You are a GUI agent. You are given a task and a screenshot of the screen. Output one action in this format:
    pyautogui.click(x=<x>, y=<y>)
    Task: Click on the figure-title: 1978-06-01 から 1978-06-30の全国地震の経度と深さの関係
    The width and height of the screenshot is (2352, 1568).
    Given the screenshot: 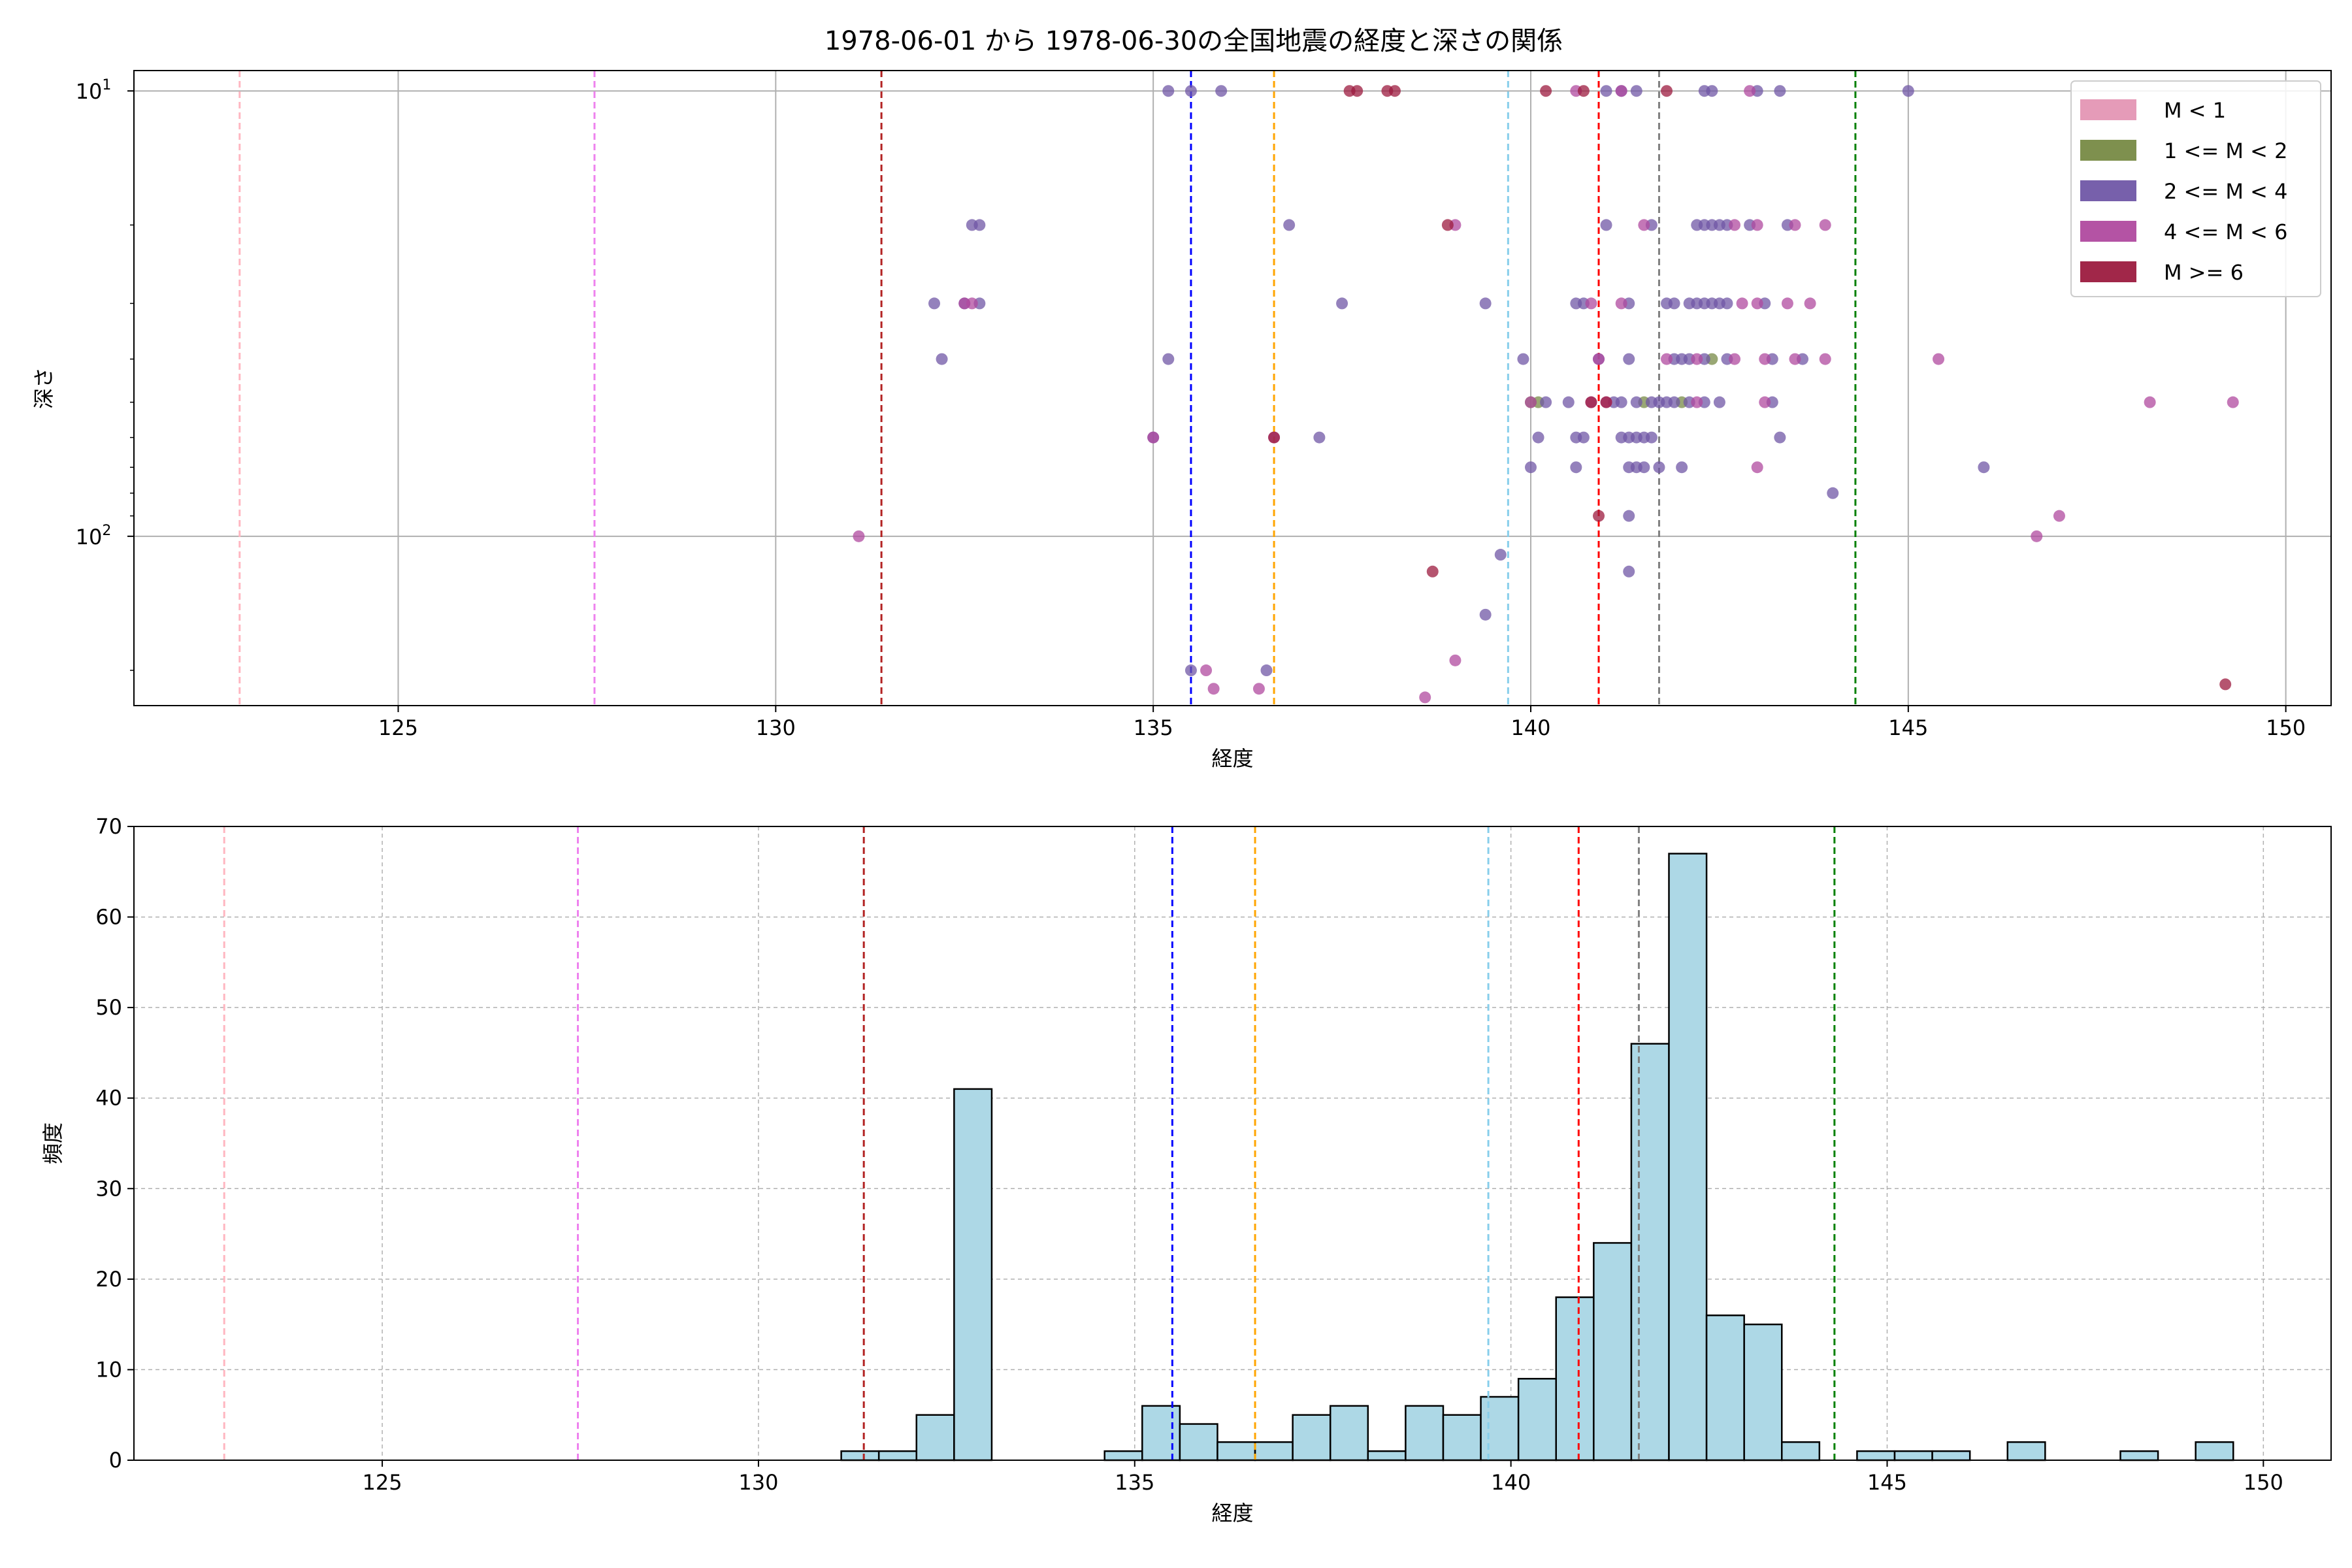 What is the action you would take?
    pyautogui.click(x=1194, y=41)
    